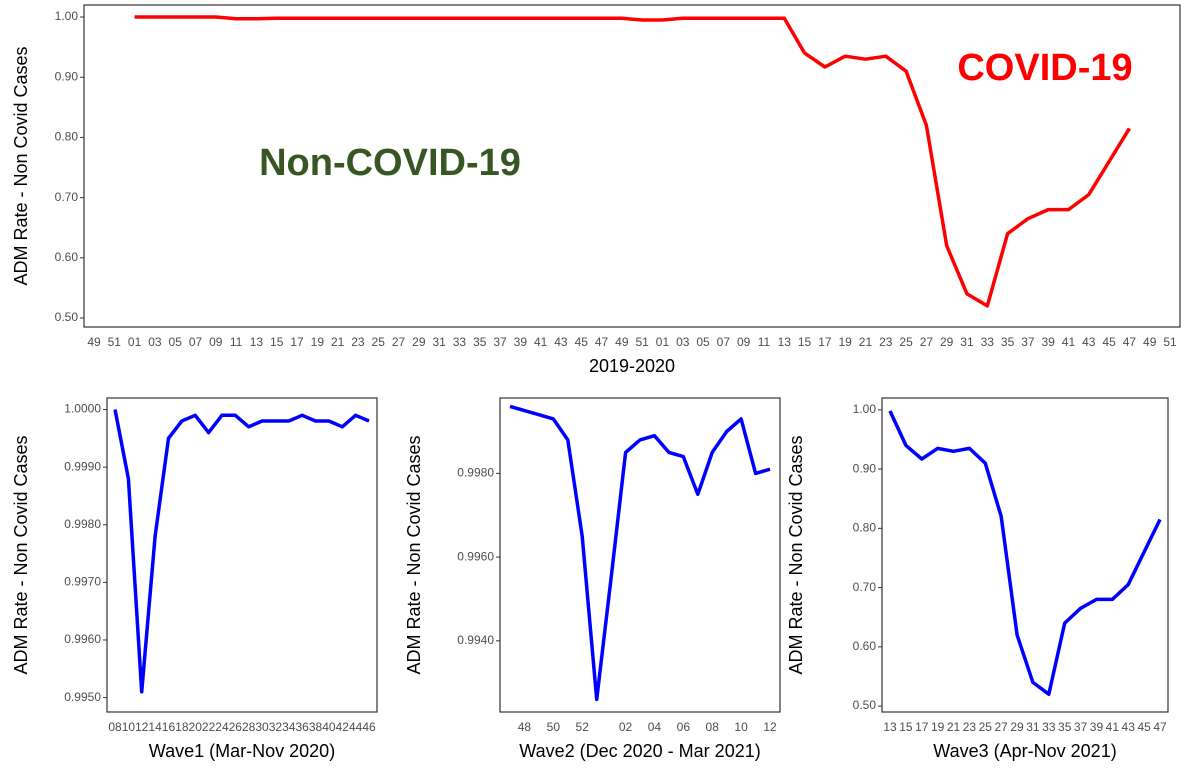 The height and width of the screenshot is (769, 1184). Describe the element at coordinates (115, 727) in the screenshot. I see `x-tick-label: 08` at that location.